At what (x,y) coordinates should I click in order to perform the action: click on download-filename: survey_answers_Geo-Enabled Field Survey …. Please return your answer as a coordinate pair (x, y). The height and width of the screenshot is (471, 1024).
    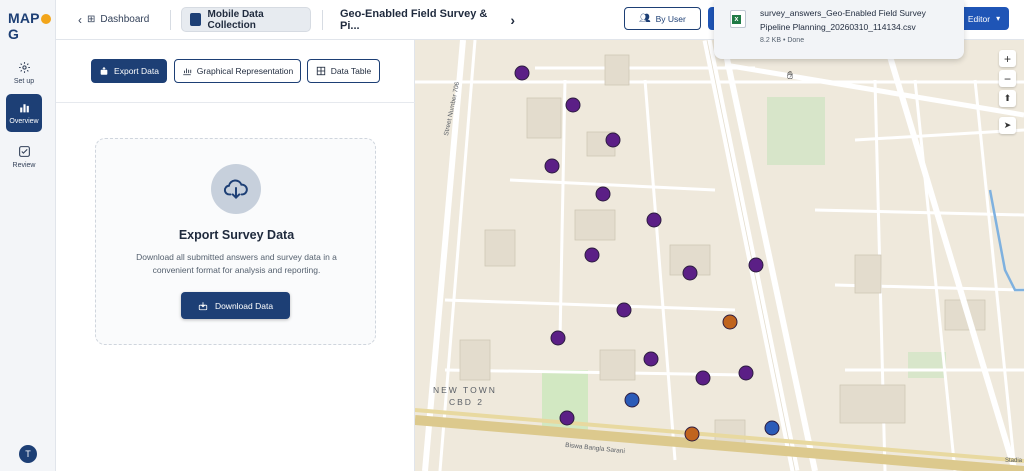
    Looking at the image, I should click on (843, 20).